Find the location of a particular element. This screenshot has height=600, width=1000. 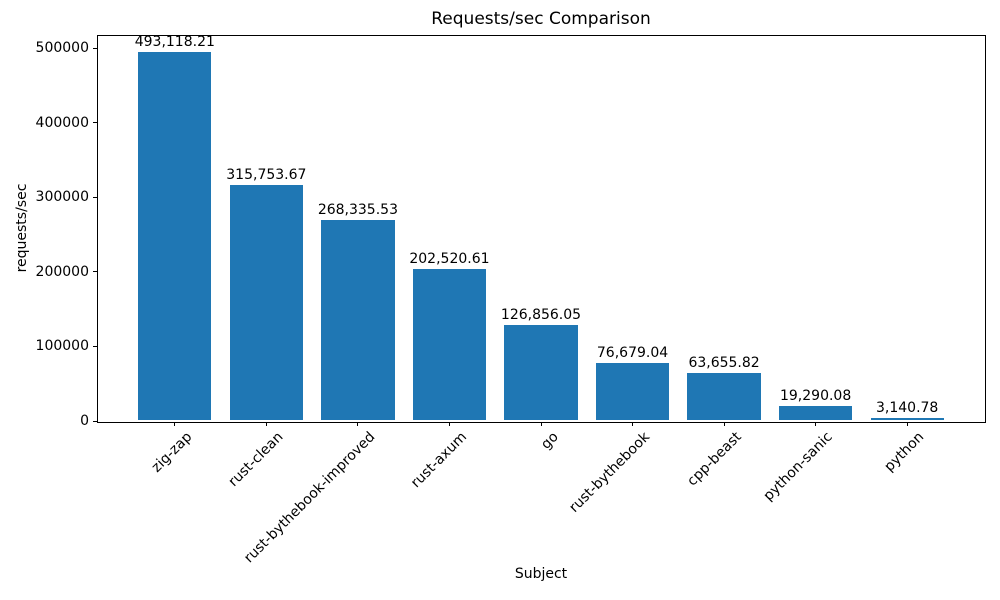

bar-value-label: 493,118.21 is located at coordinates (174, 42).